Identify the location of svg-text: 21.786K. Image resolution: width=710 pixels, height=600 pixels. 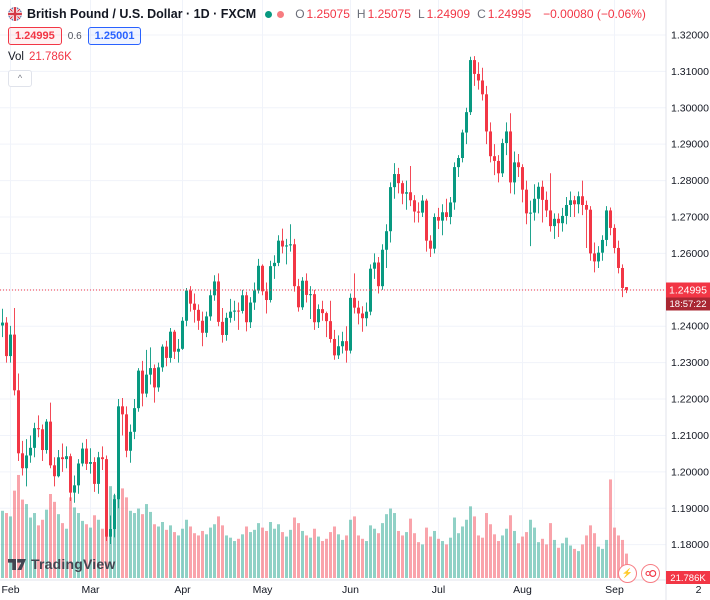
(688, 578).